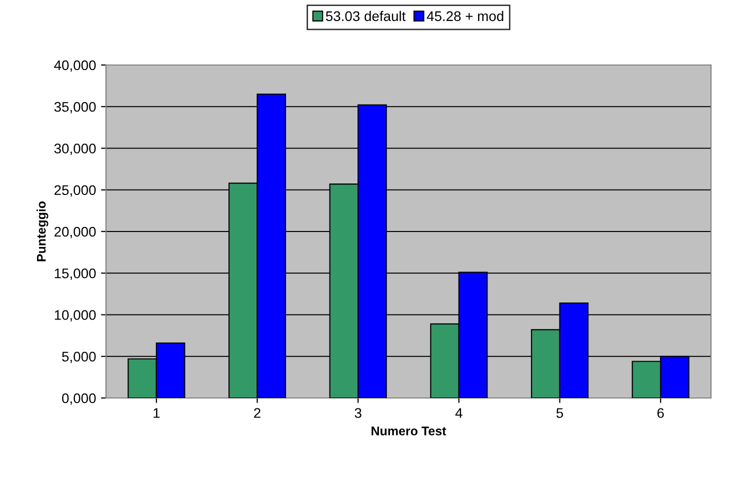 The image size is (755, 479). What do you see at coordinates (75, 150) in the screenshot?
I see `y-tick-label: 30,000` at bounding box center [75, 150].